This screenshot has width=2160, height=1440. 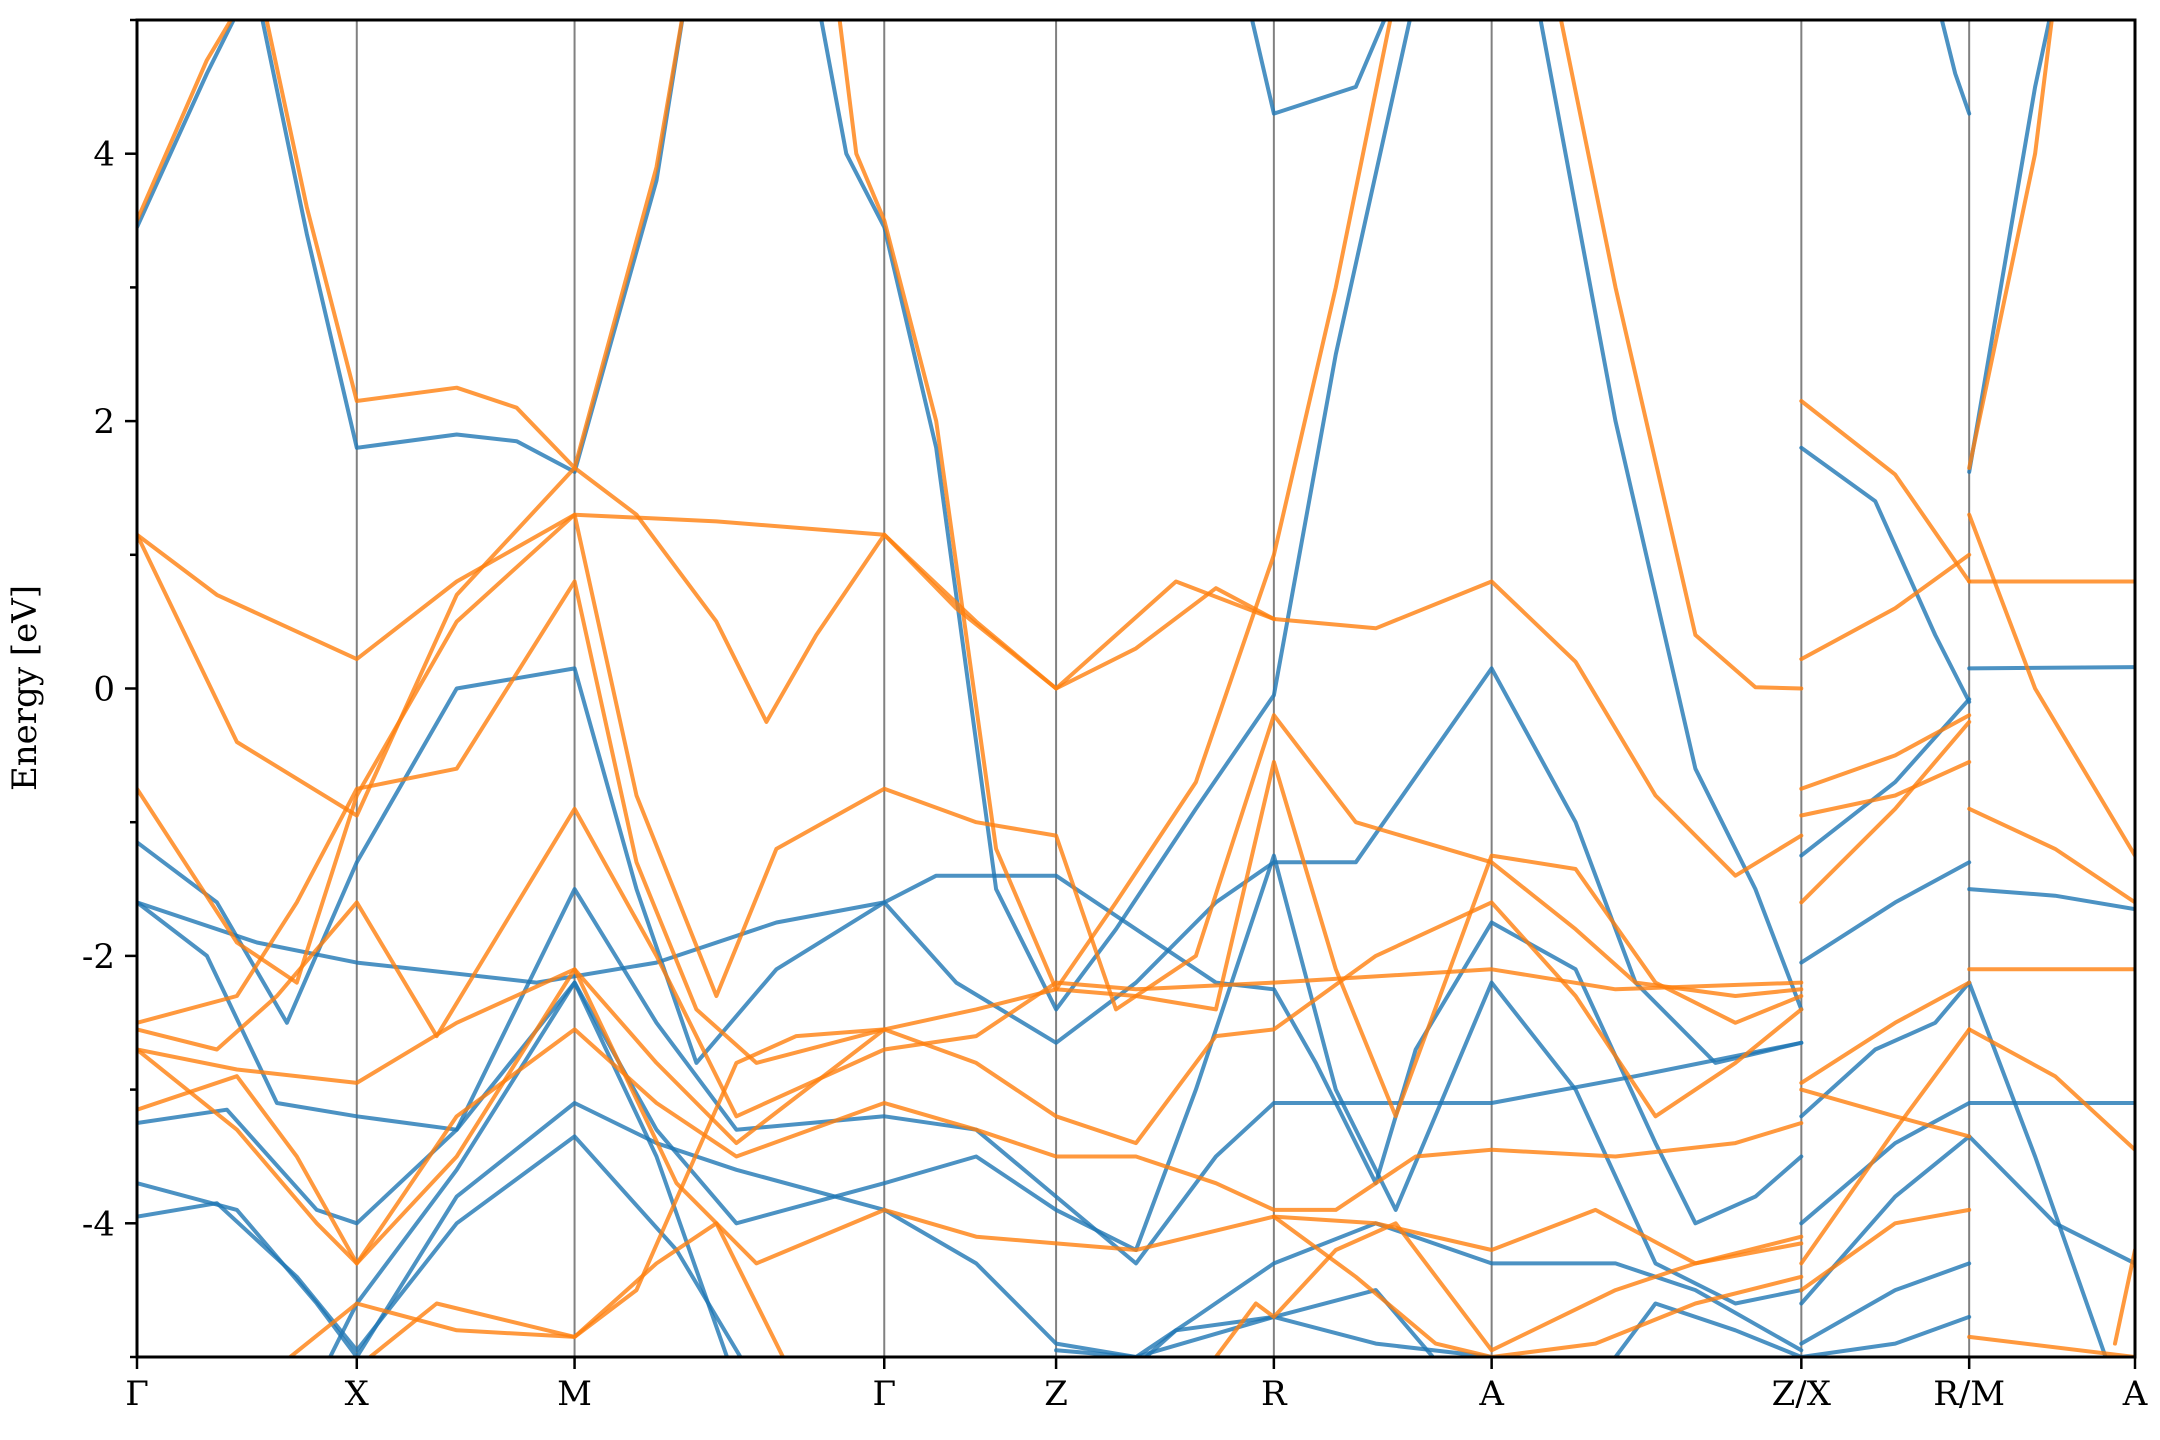 What do you see at coordinates (1136, 1385) in the screenshot?
I see `x-axis: Γ X M Γ Z R A Z/X R/M A` at bounding box center [1136, 1385].